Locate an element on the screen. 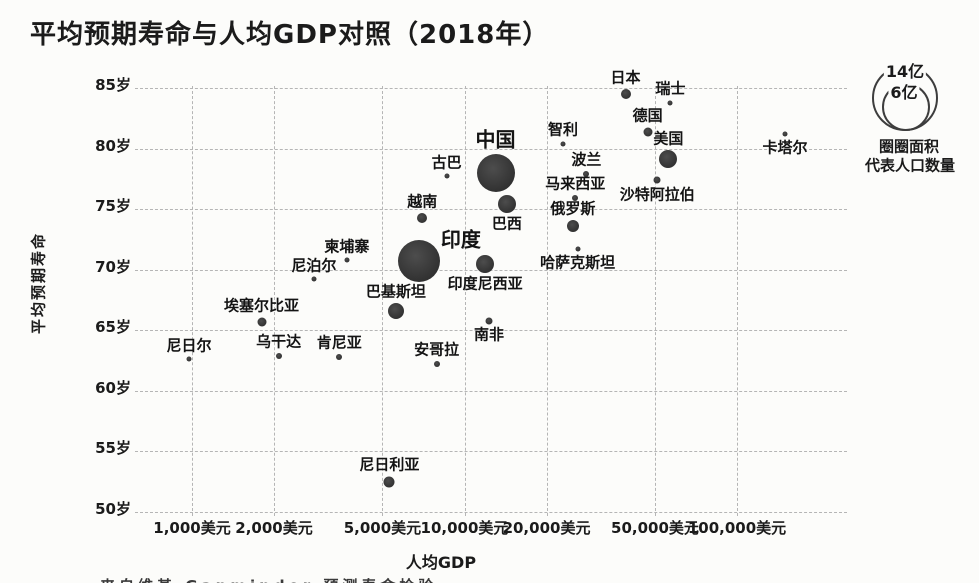  country-label-switzerland: 瑞士 is located at coordinates (670, 88).